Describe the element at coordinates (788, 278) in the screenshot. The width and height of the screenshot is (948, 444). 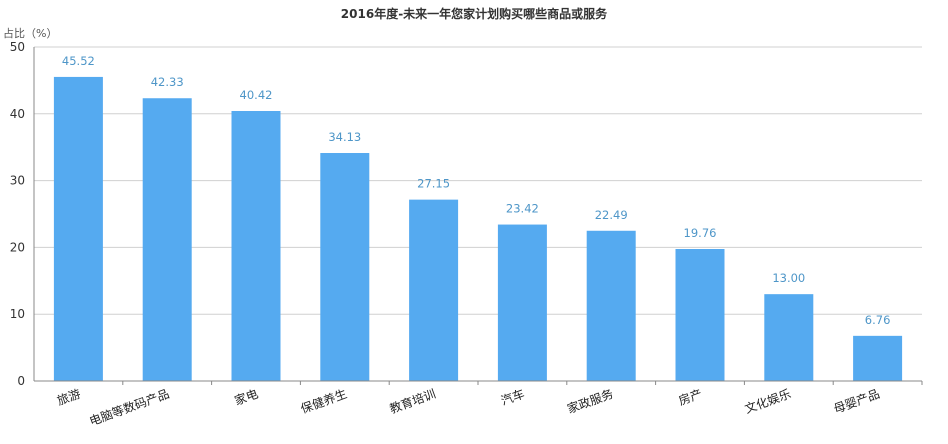
I see `data-label: 13.00` at that location.